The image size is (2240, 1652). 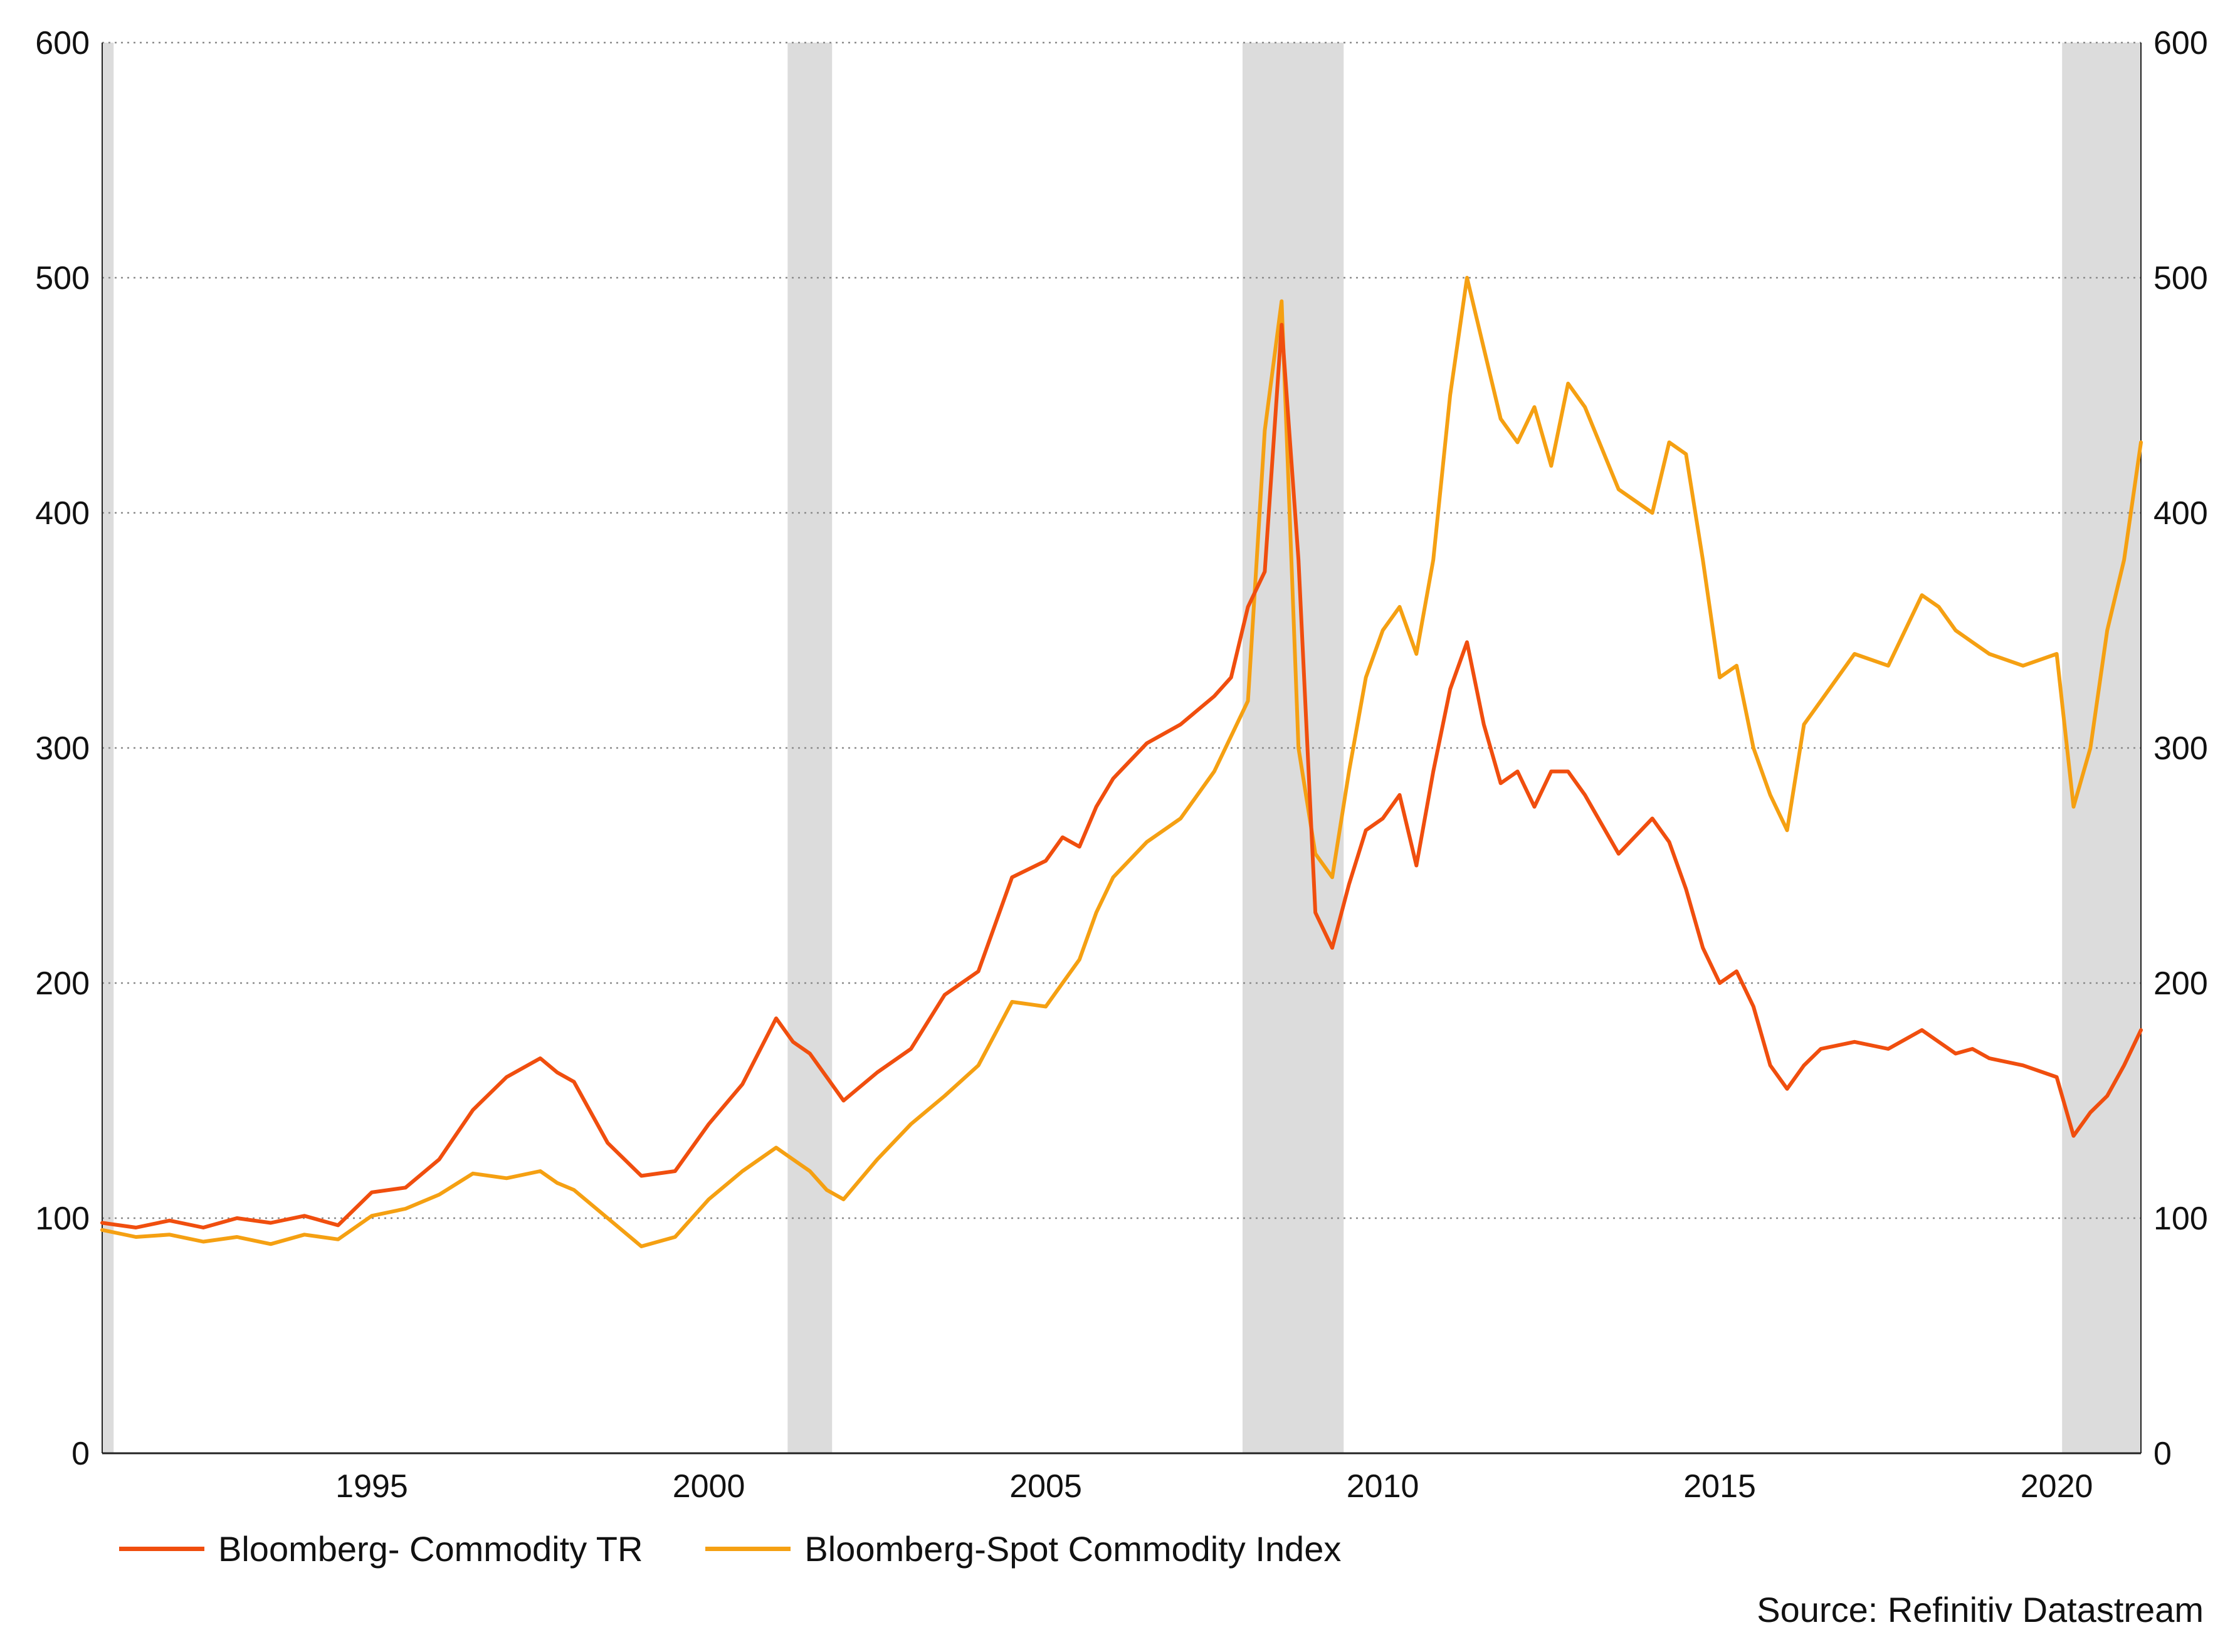 What do you see at coordinates (371, 1486) in the screenshot?
I see `x-tick-1995: 1995` at bounding box center [371, 1486].